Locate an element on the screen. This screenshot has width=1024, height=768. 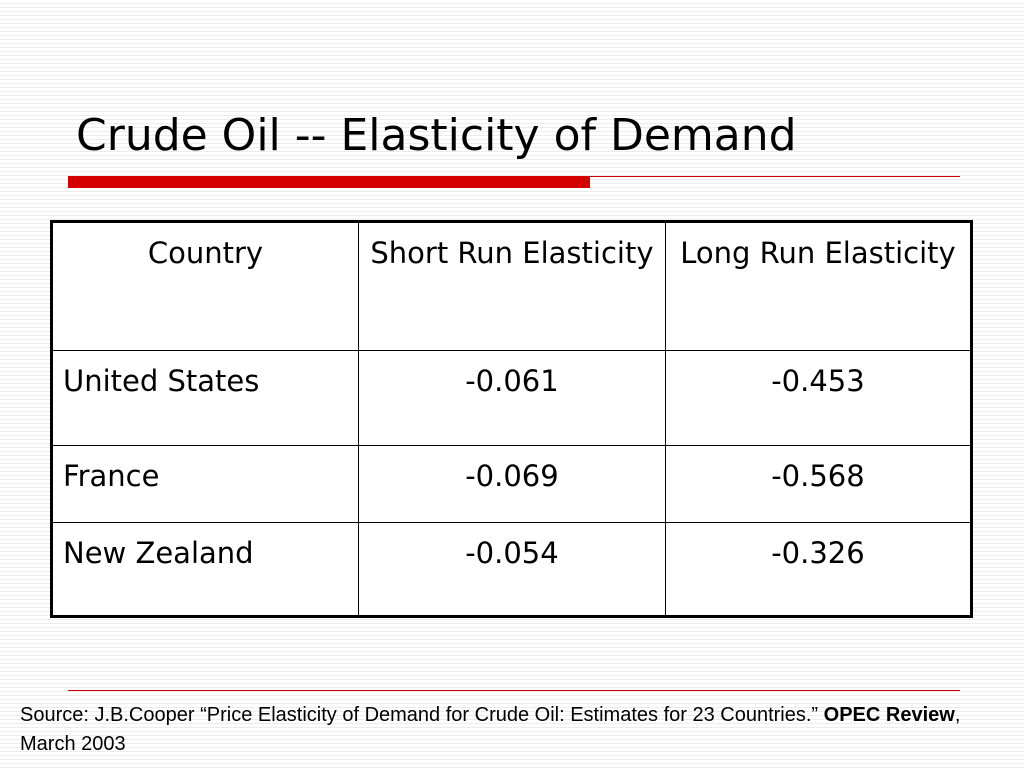
cell-country: New Zealand is located at coordinates (205, 569).